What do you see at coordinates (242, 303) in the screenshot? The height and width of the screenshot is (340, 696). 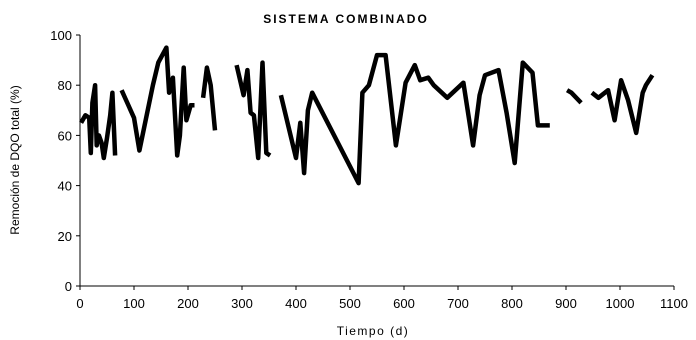 I see `x-tick-label: 300` at bounding box center [242, 303].